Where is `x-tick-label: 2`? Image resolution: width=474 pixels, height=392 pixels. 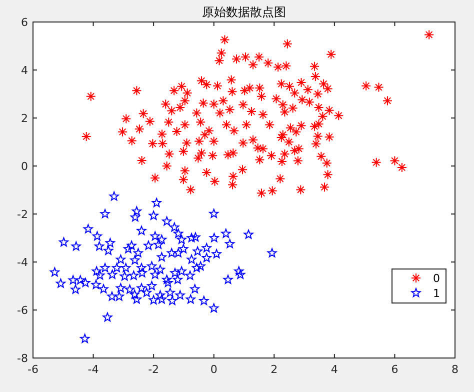 x-tick-label: 2 is located at coordinates (274, 369).